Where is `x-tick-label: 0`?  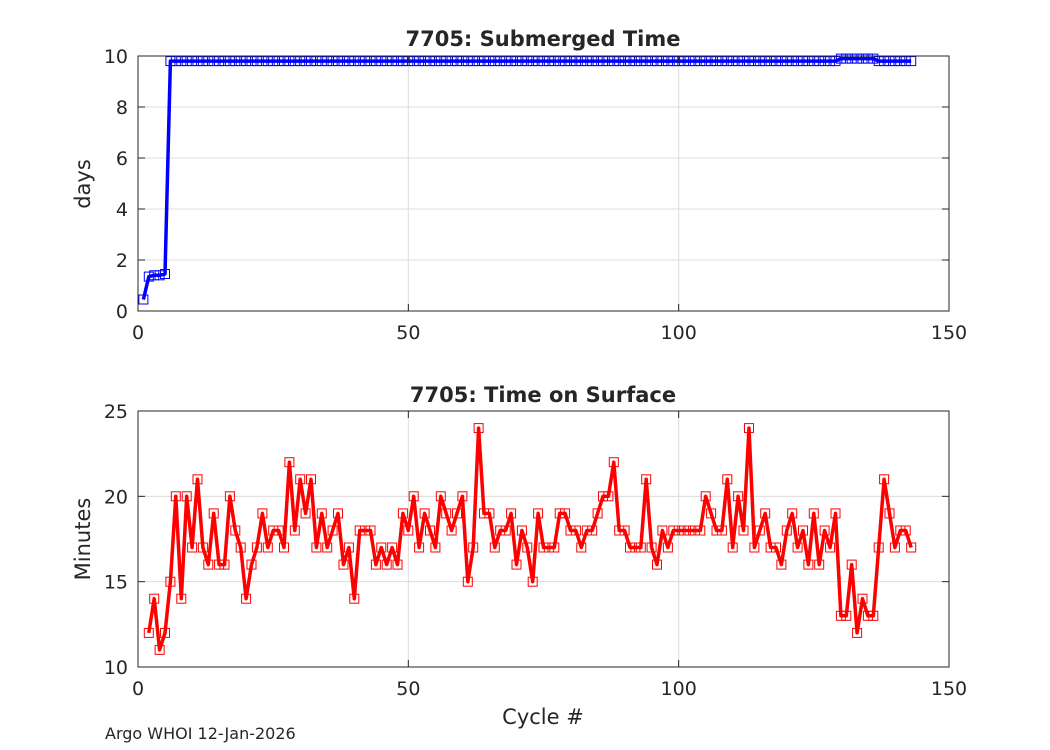 x-tick-label: 0 is located at coordinates (138, 689).